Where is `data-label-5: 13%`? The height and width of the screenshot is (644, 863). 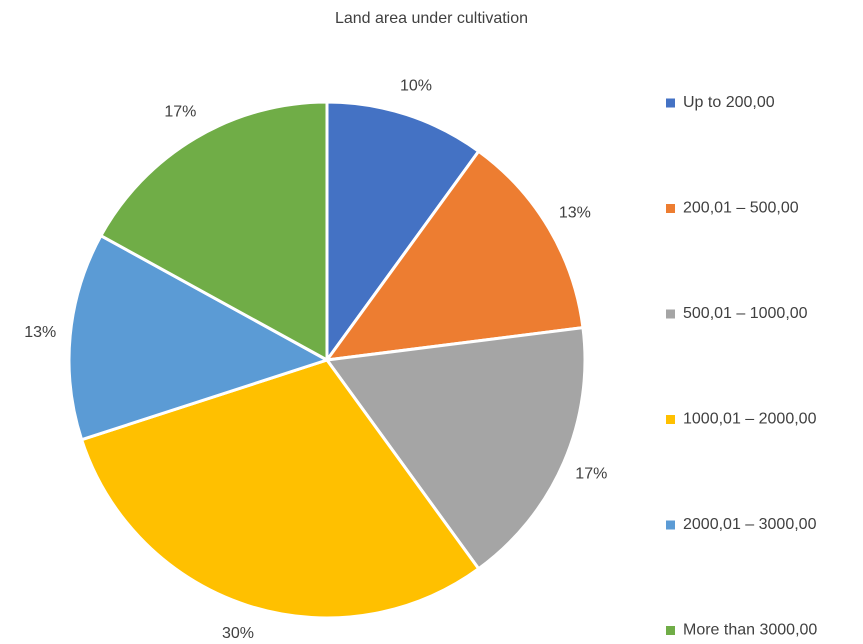
data-label-5: 13% is located at coordinates (40, 332).